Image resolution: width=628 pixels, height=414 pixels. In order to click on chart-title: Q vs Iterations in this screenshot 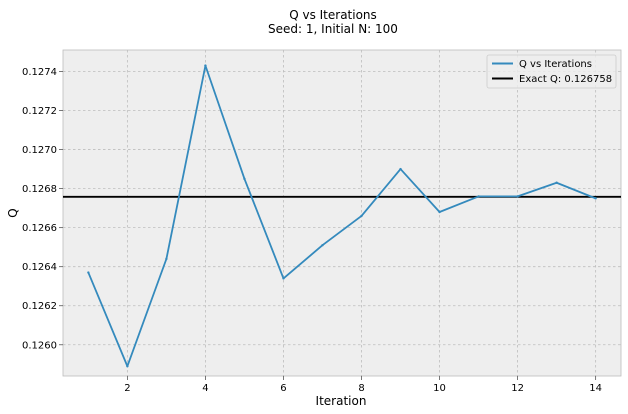, I will do `click(333, 15)`.